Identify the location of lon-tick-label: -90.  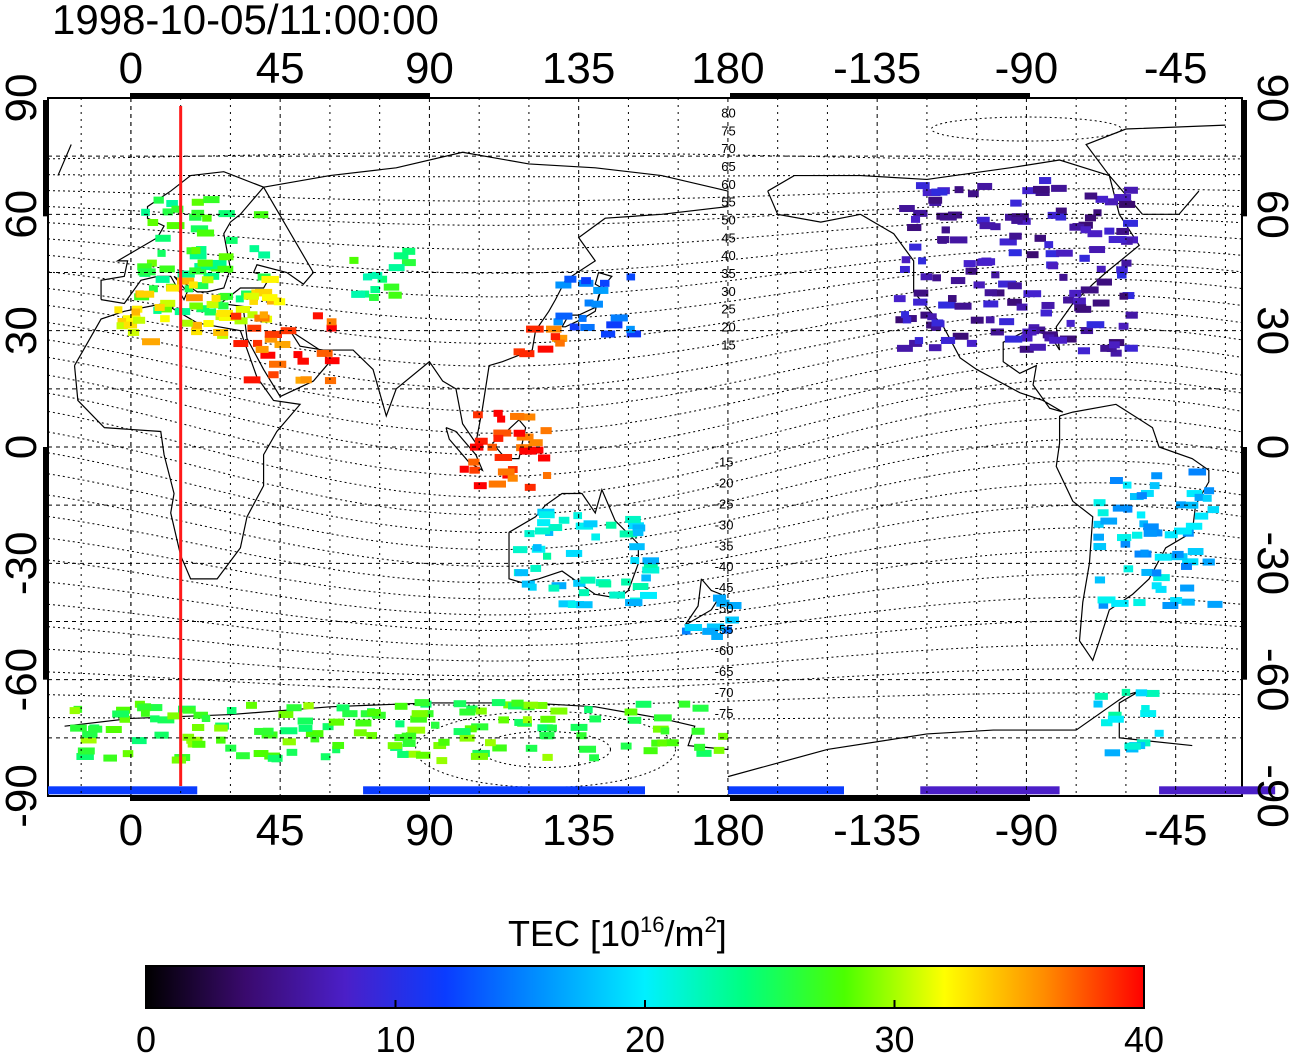
(1027, 68).